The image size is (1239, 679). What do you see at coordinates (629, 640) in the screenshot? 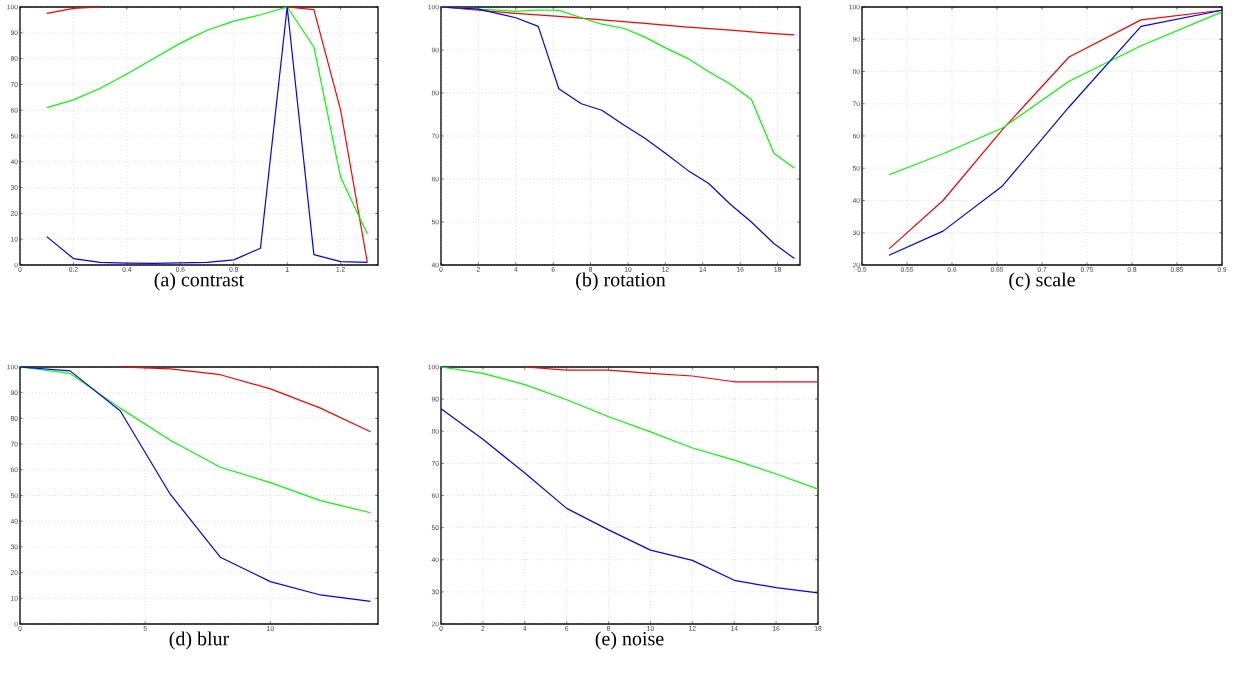
I see `text: (e) noise` at bounding box center [629, 640].